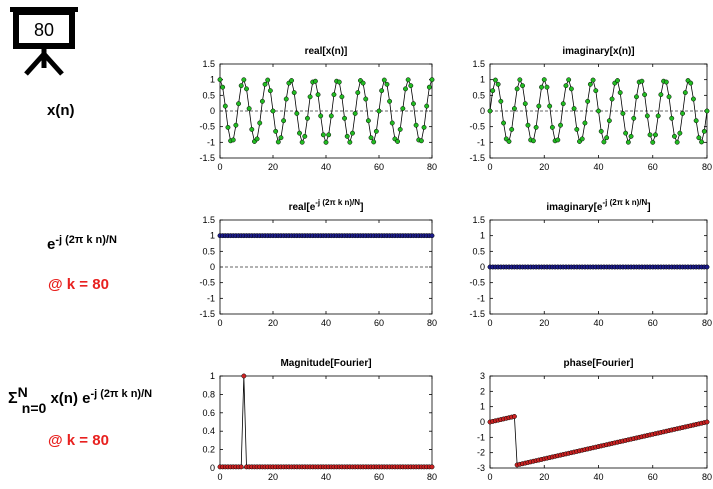  What do you see at coordinates (326, 323) in the screenshot?
I see `x-tick-label: 40` at bounding box center [326, 323].